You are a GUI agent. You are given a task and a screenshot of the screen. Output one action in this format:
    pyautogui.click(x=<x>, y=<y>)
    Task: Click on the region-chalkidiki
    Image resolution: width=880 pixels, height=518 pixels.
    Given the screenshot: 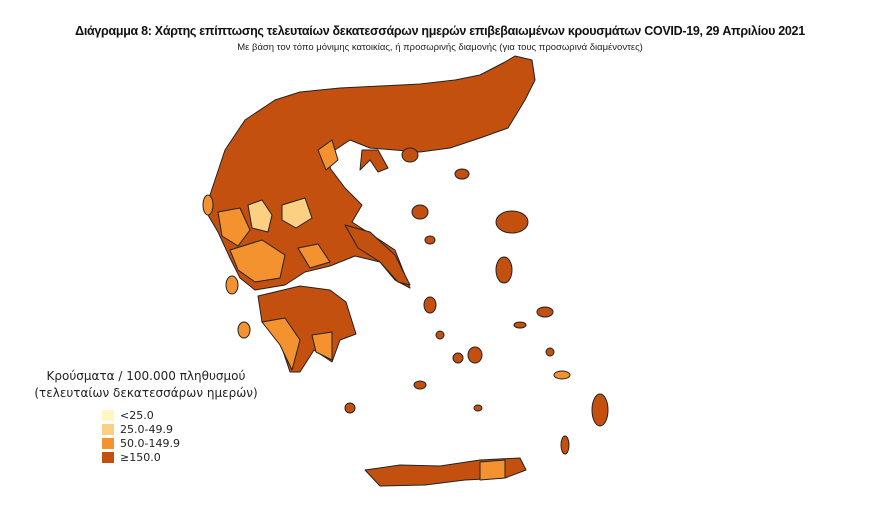 What is the action you would take?
    pyautogui.click(x=374, y=161)
    